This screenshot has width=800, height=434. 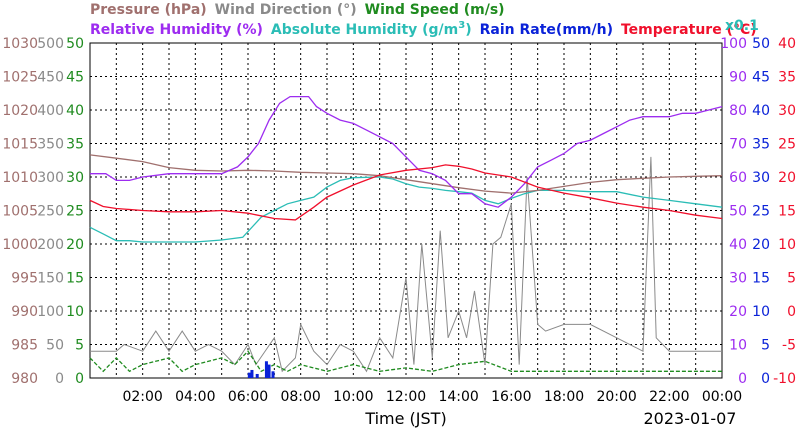 I want to click on right-tick-rain-rate: 10, so click(x=761, y=312).